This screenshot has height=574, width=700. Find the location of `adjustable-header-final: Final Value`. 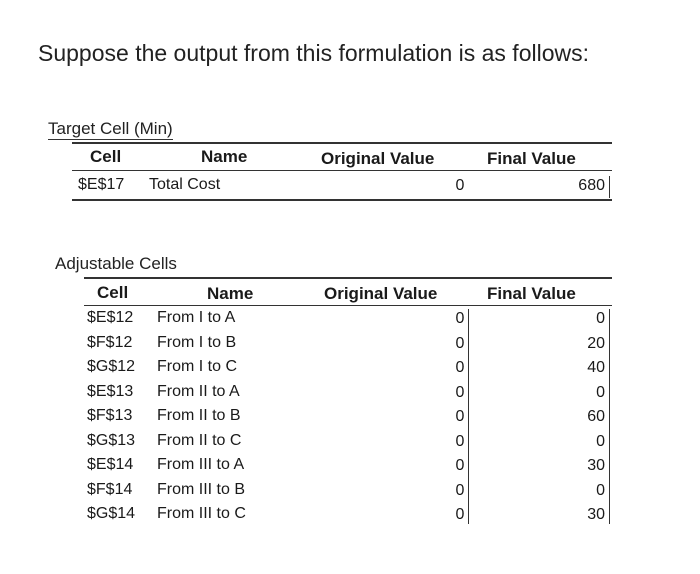

adjustable-header-final: Final Value is located at coordinates (531, 293).